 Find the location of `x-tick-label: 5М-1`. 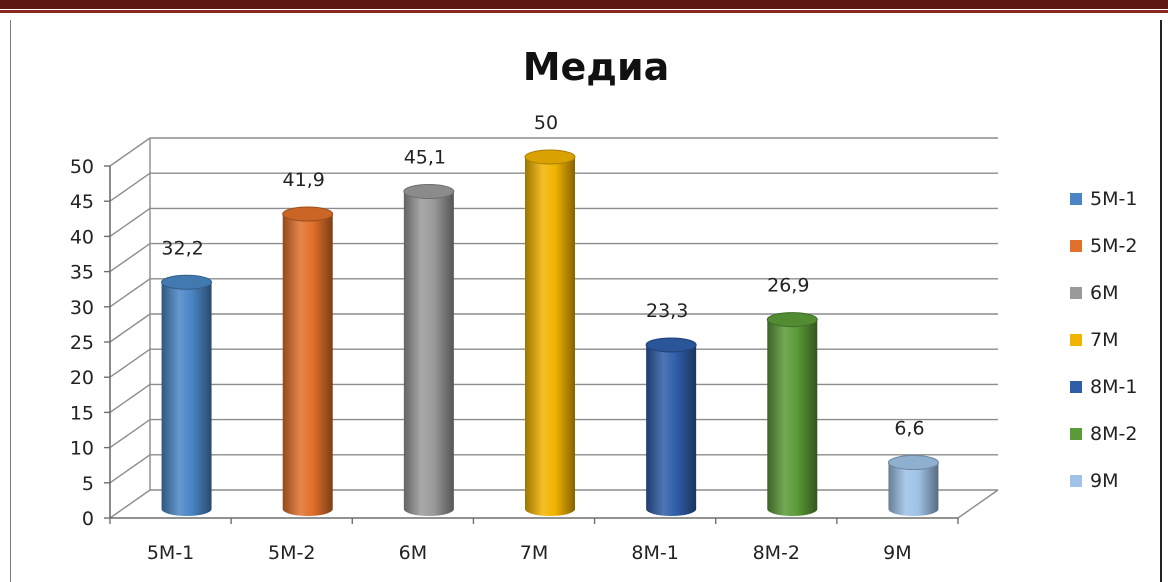

x-tick-label: 5М-1 is located at coordinates (170, 553).